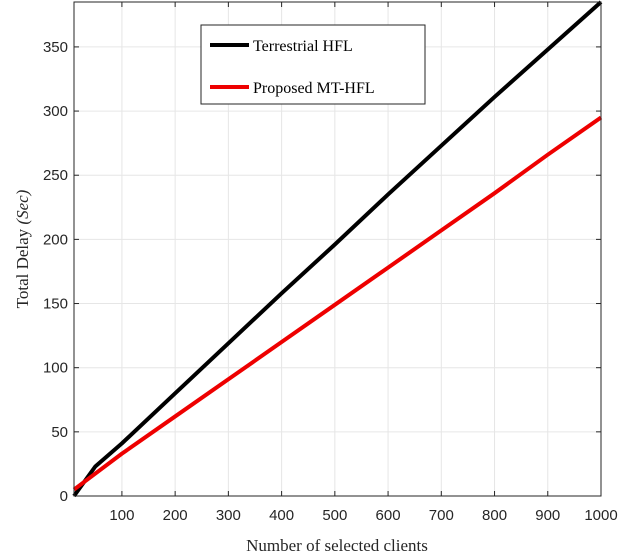 The image size is (639, 558). I want to click on x-tick-label: 500, so click(334, 515).